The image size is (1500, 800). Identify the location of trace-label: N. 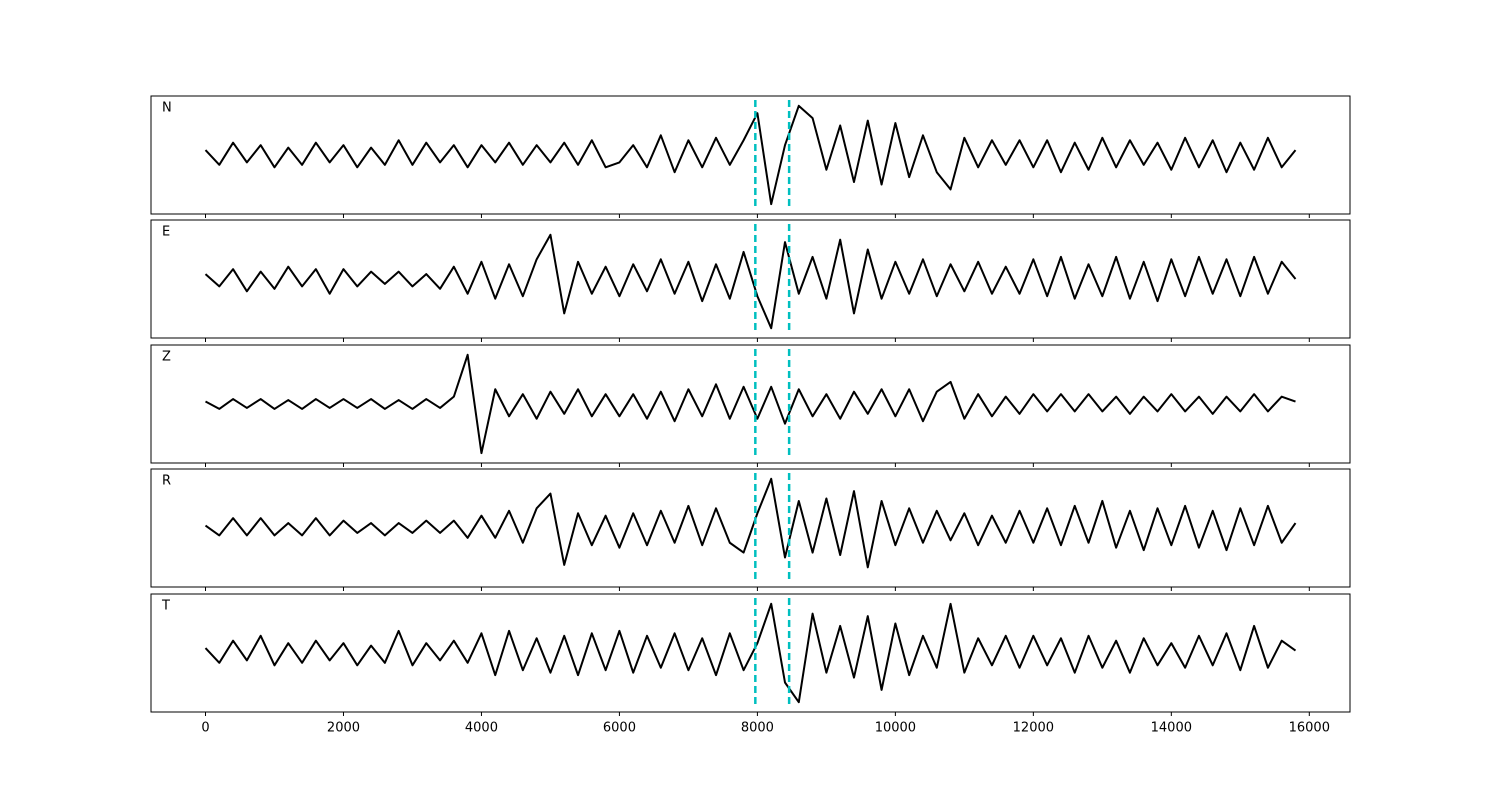
(167, 108).